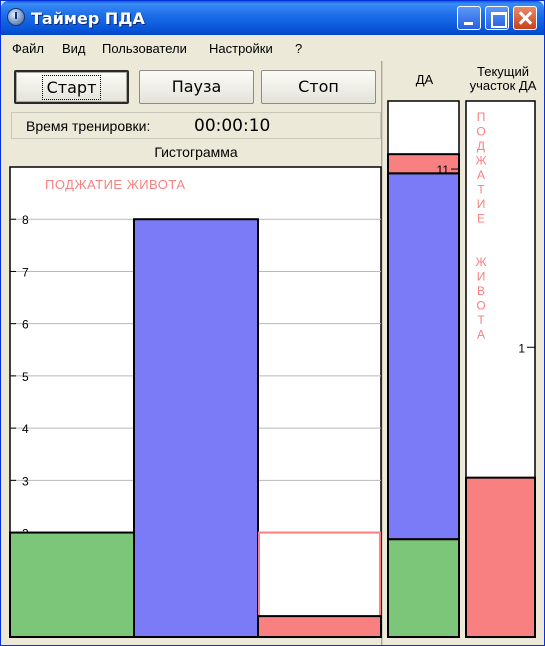  What do you see at coordinates (196, 152) in the screenshot?
I see `histogram-title: Гистограмма` at bounding box center [196, 152].